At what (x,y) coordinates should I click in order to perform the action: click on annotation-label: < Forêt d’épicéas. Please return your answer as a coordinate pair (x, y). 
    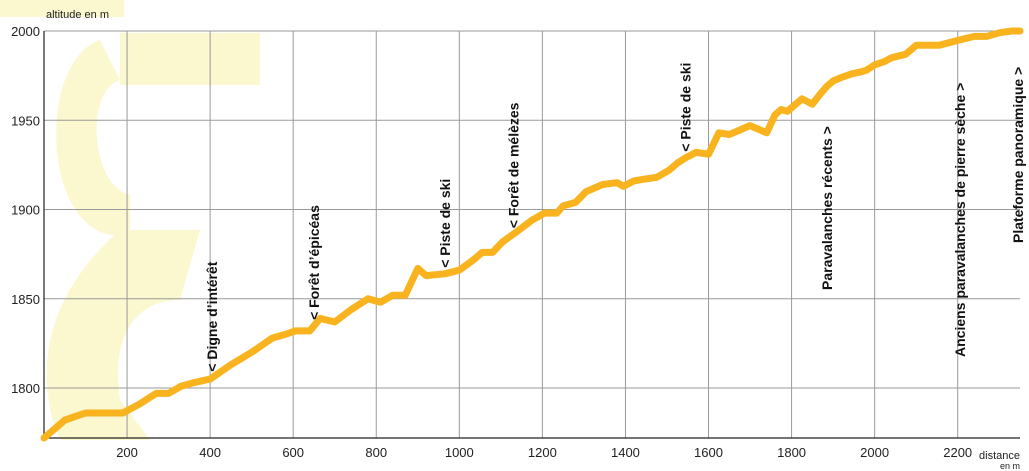
    Looking at the image, I should click on (314, 262).